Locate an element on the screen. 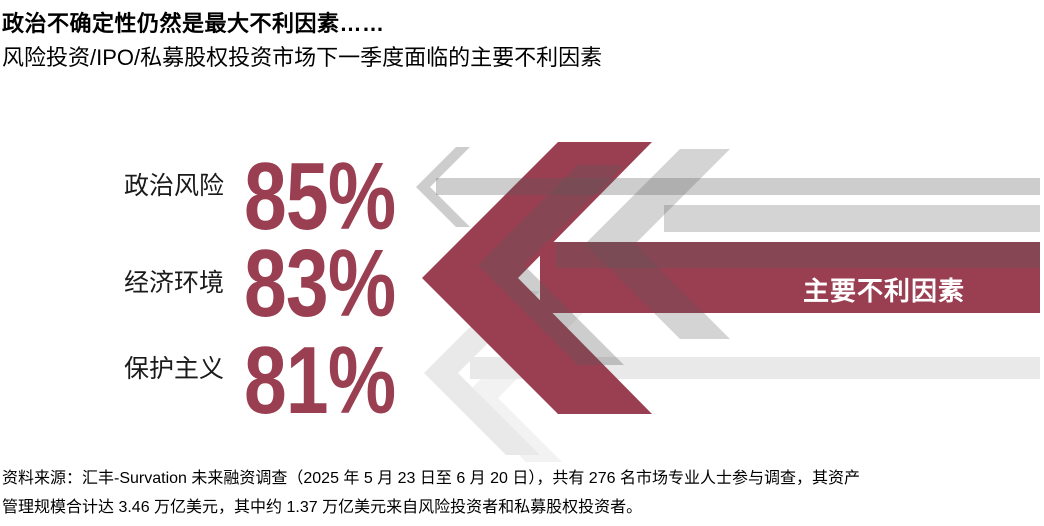  category-label-protectionism: 保护主义 is located at coordinates (174, 369).